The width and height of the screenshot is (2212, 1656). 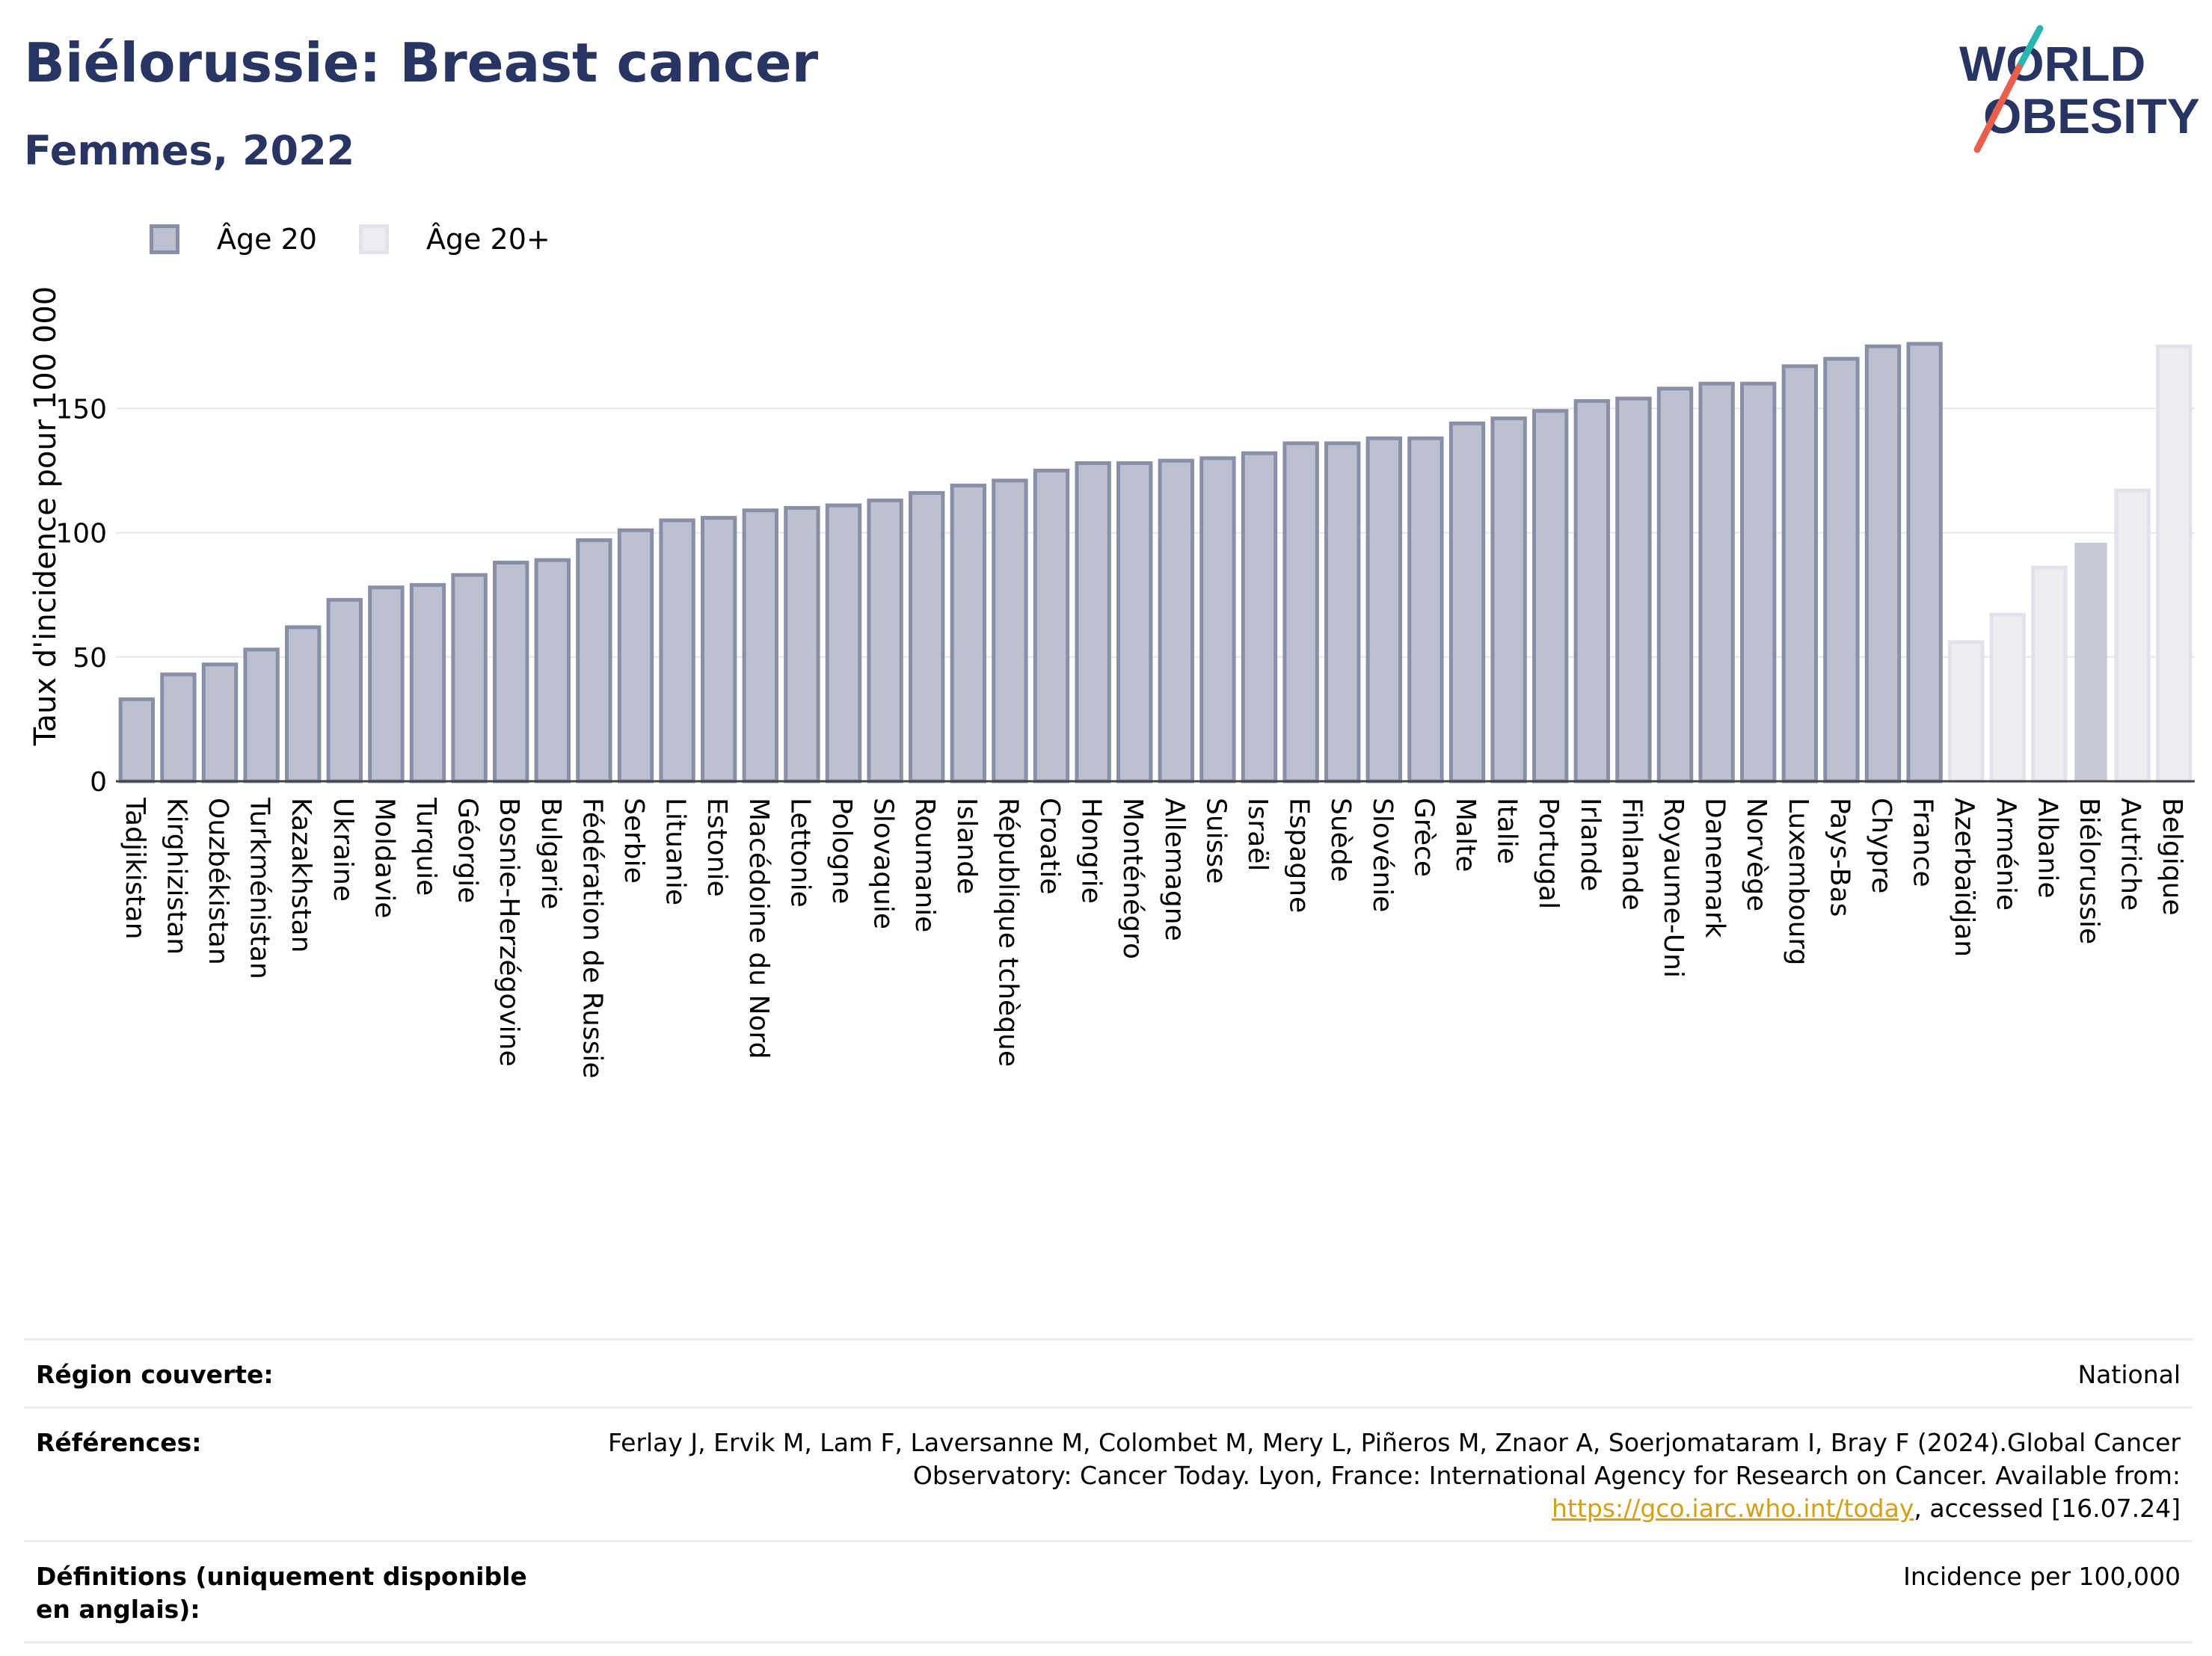 I want to click on bar-su-de, so click(x=1342, y=612).